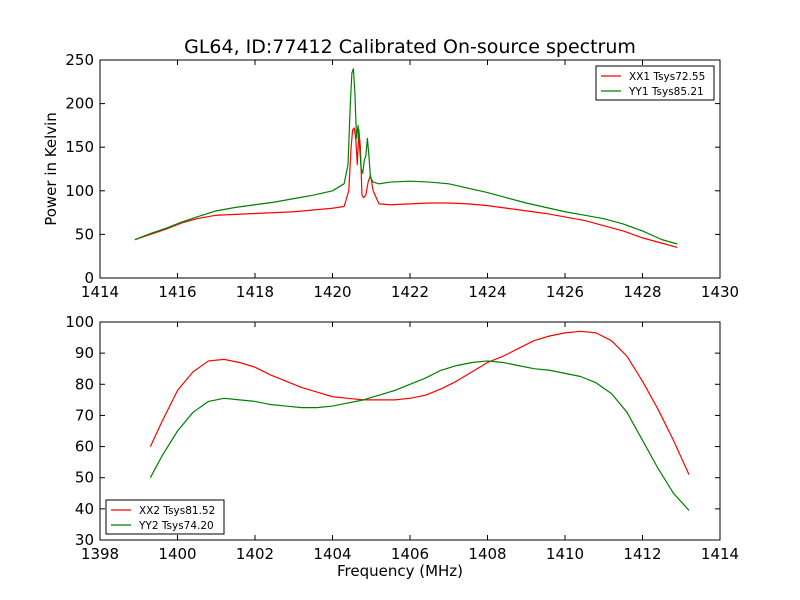 The image size is (800, 600). I want to click on x-tick-label: 1422, so click(410, 292).